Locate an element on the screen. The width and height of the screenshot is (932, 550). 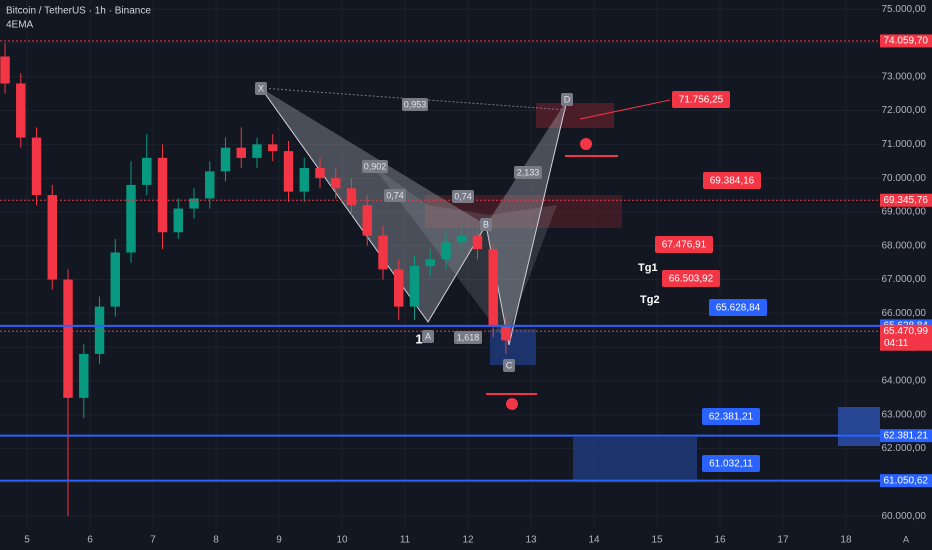
y-tick-label: 75.000,00 is located at coordinates (904, 9).